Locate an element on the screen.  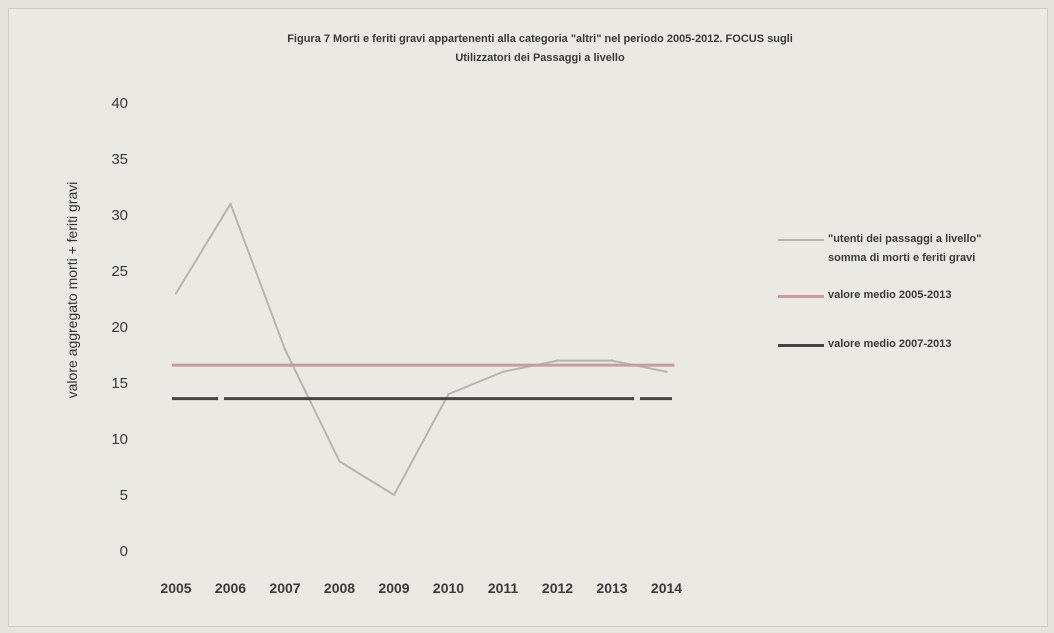
y-tick-label-40: 40 is located at coordinates (119, 103).